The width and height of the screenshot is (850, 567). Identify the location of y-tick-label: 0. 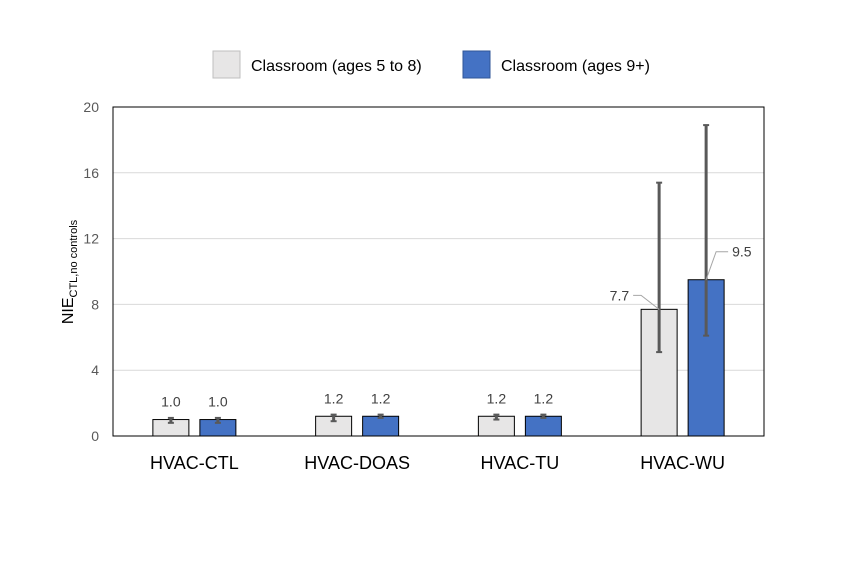
(95, 436).